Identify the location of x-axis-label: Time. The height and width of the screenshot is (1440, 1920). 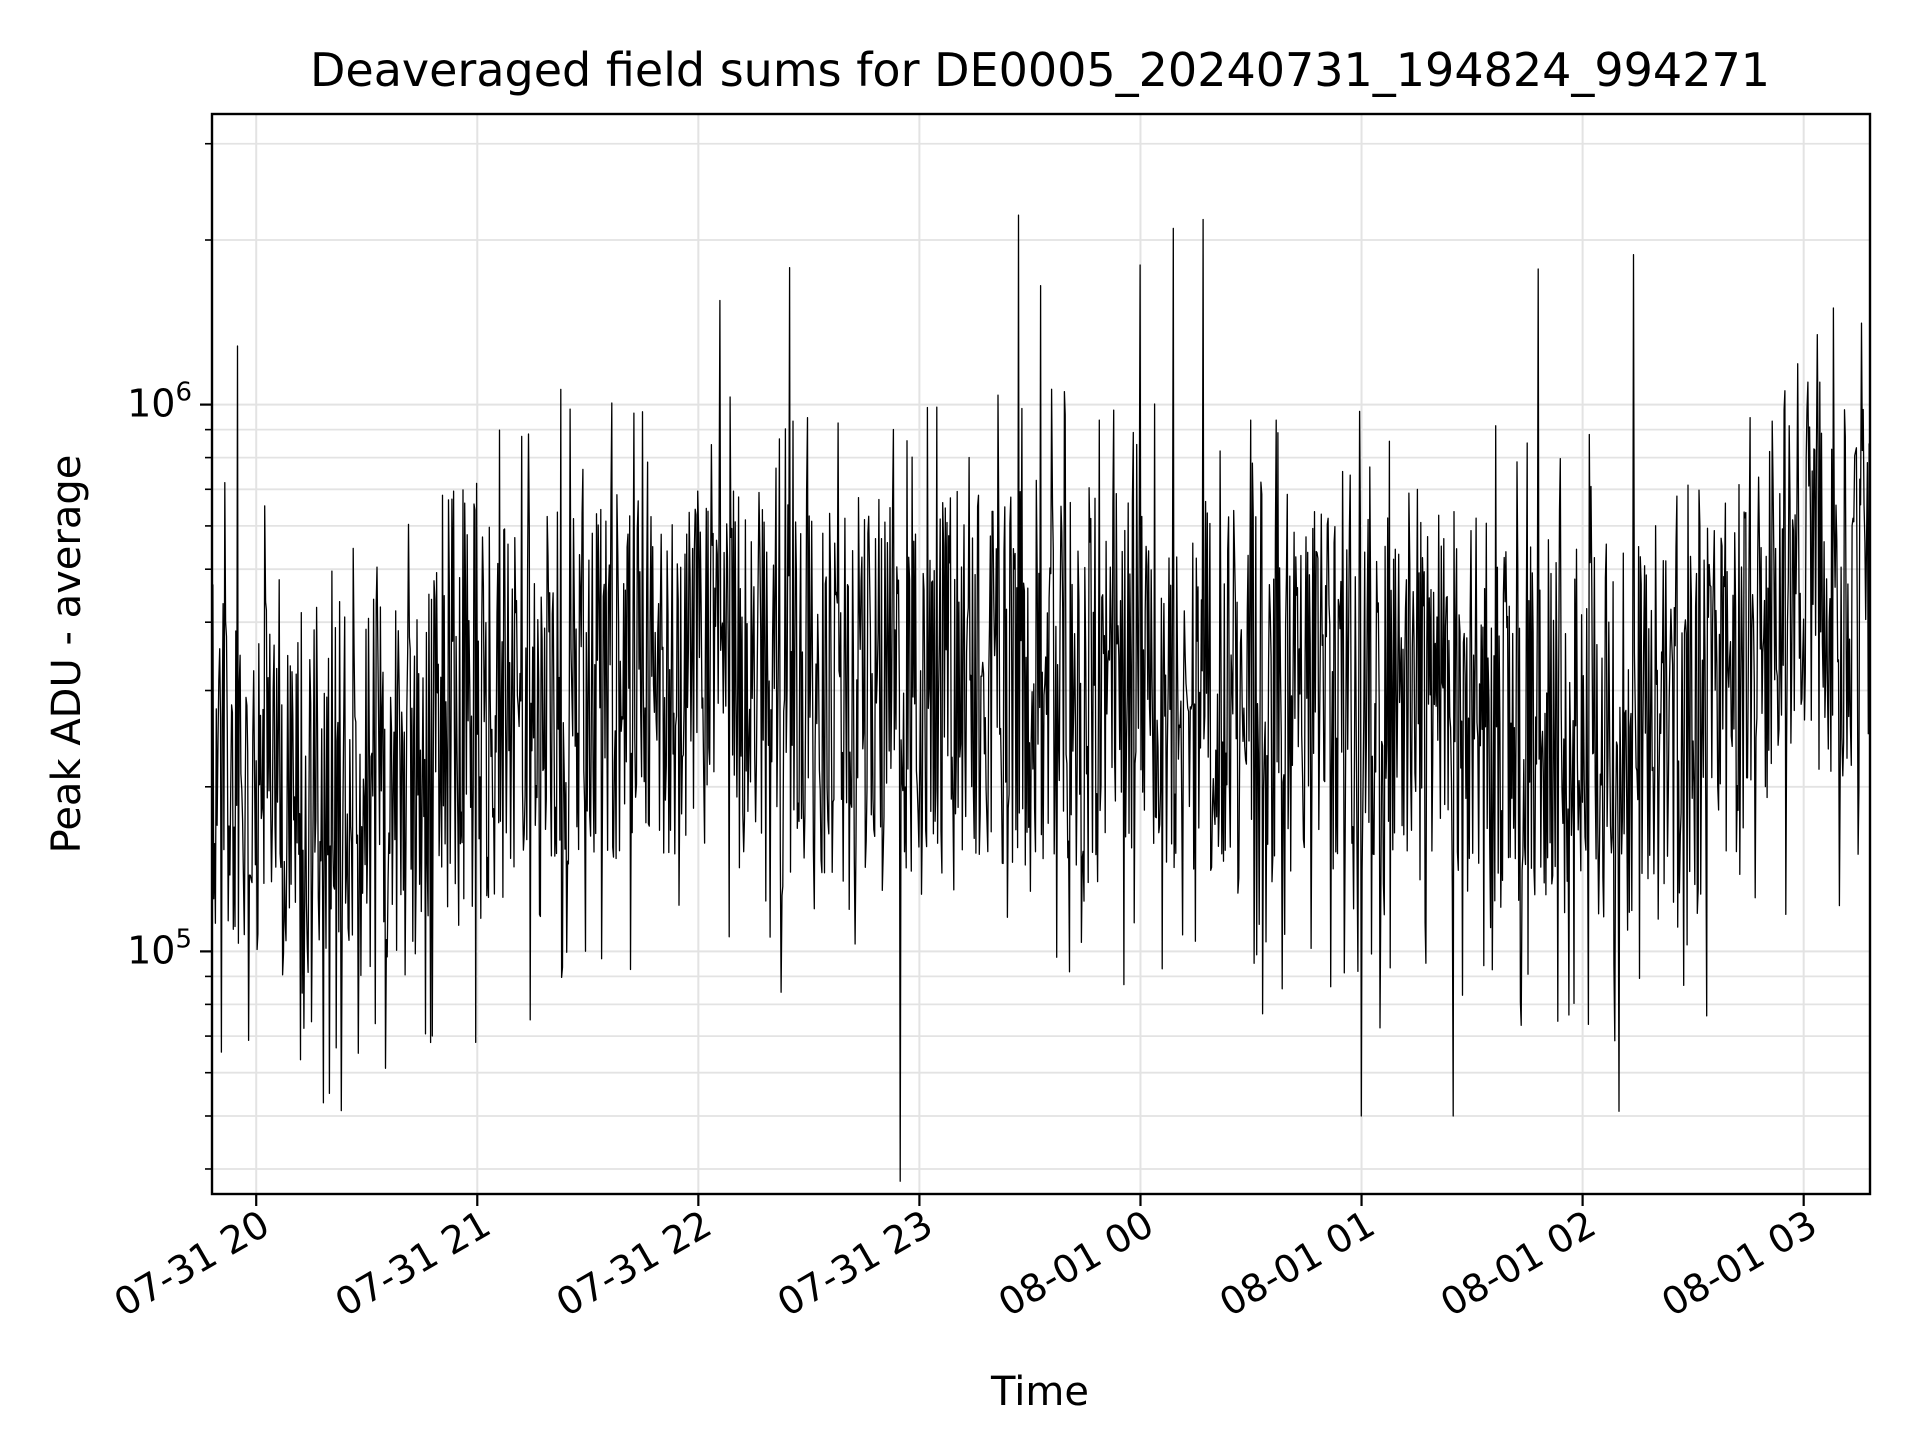
(1039, 1392).